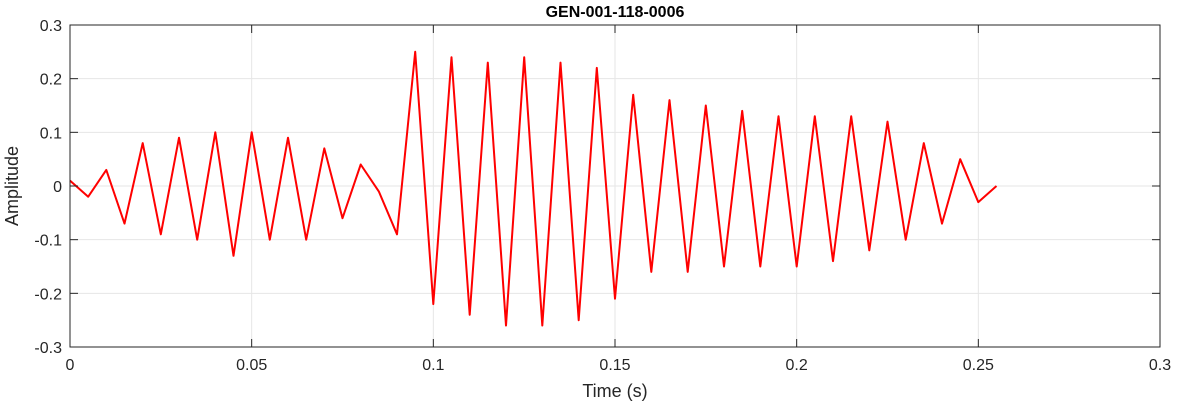  I want to click on x-tick-label: 0.15, so click(614, 365).